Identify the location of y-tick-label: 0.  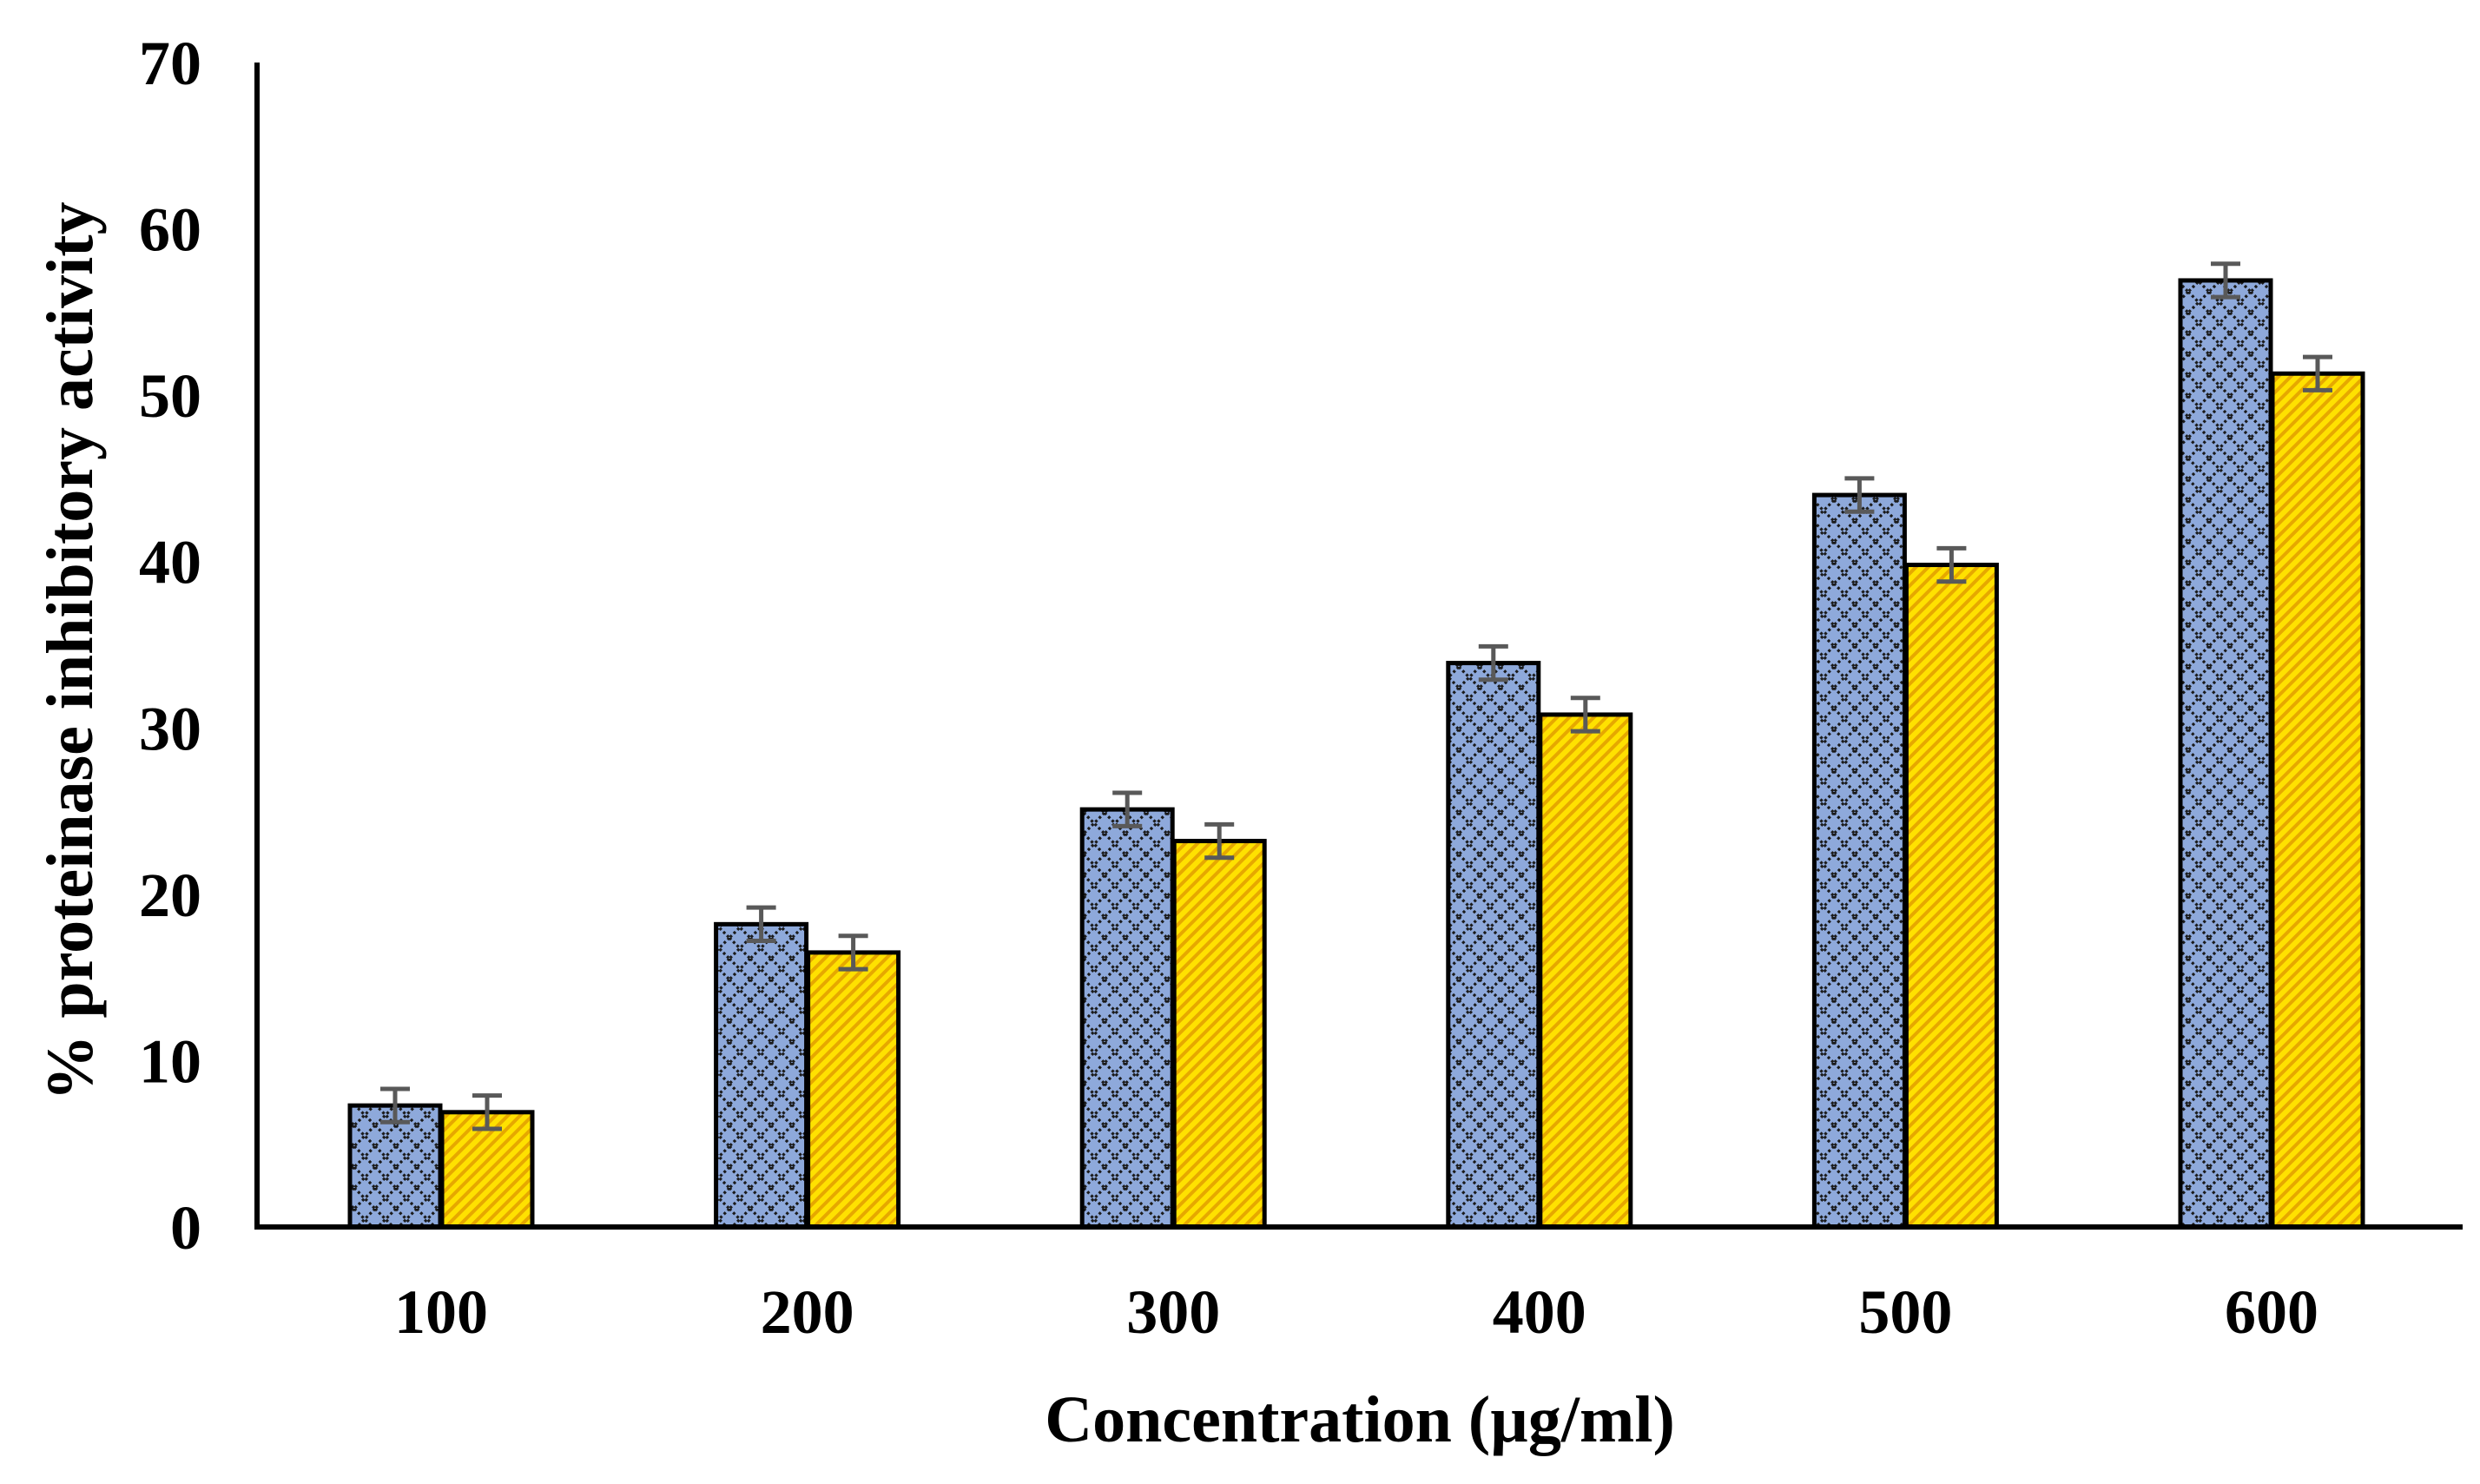
(185, 1228).